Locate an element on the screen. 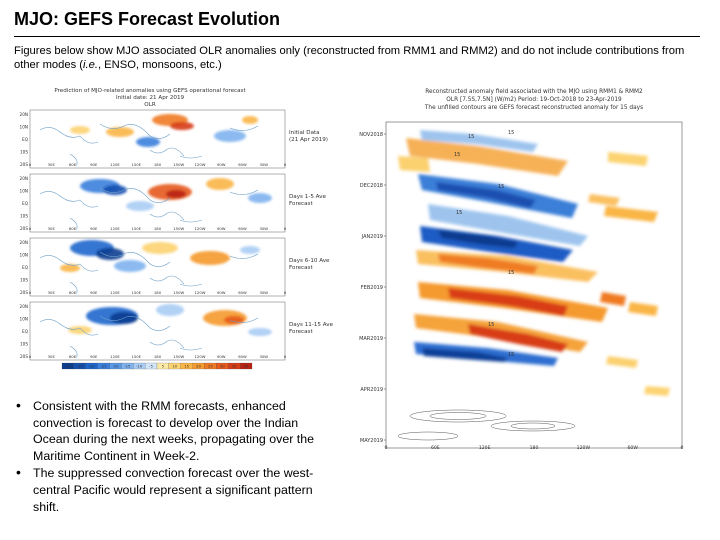 The image size is (720, 540). panel-label: Days 11-15 Ave is located at coordinates (311, 325).